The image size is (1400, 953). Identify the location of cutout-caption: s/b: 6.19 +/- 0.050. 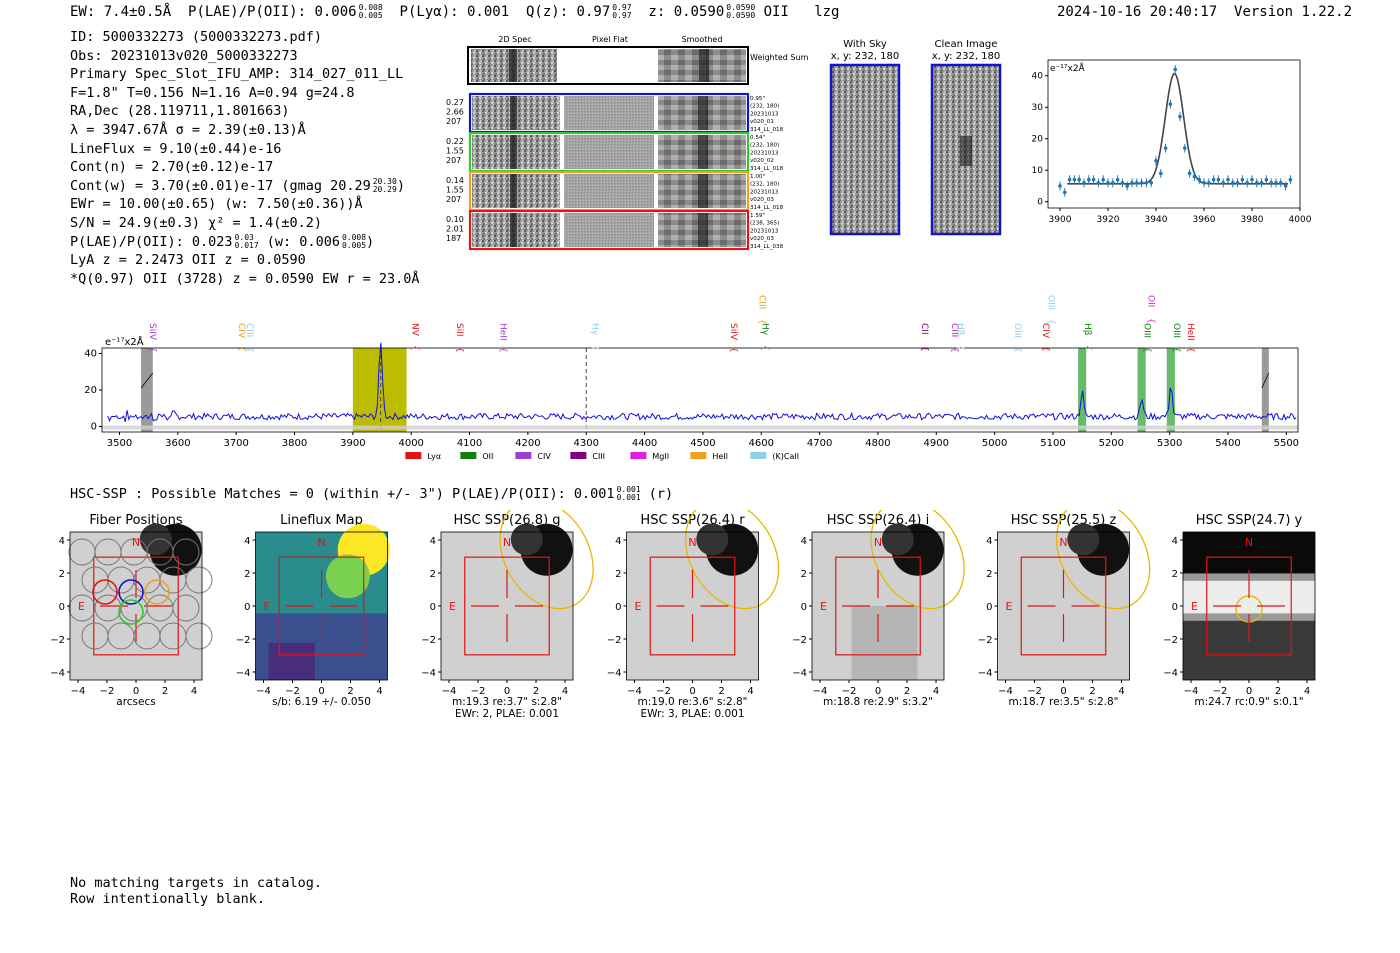
(321, 702).